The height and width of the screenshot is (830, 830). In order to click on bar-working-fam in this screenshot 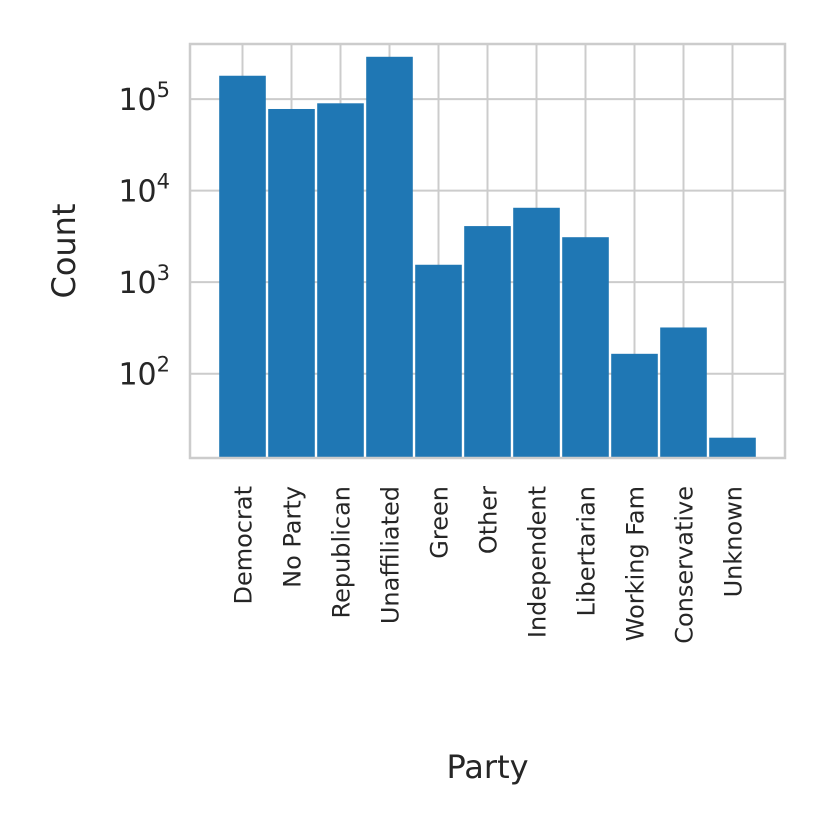, I will do `click(634, 405)`.